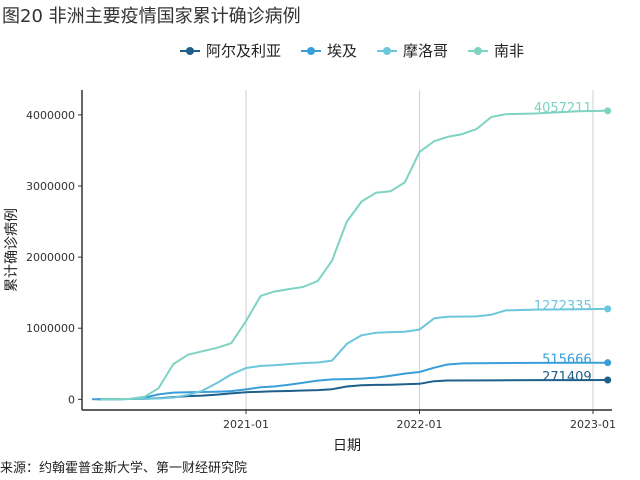  I want to click on legend-label: 阿尔及利亚, so click(244, 51).